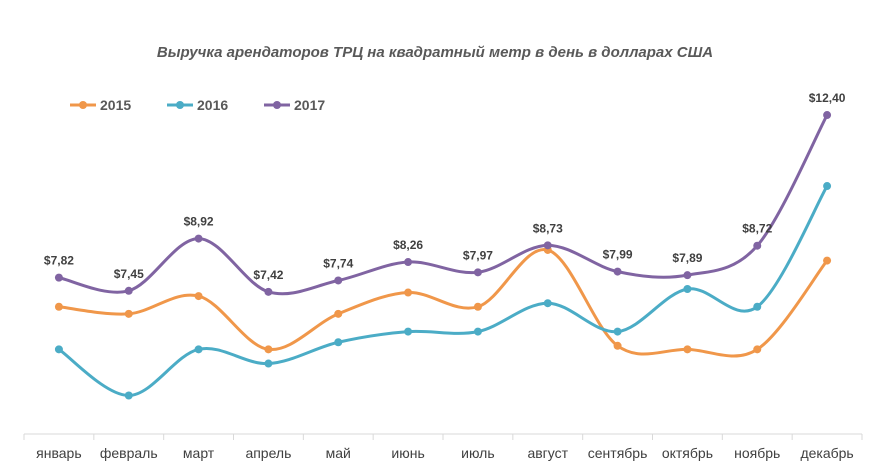 Image resolution: width=870 pixels, height=464 pixels. Describe the element at coordinates (129, 274) in the screenshot. I see `data-label: $7,45` at that location.